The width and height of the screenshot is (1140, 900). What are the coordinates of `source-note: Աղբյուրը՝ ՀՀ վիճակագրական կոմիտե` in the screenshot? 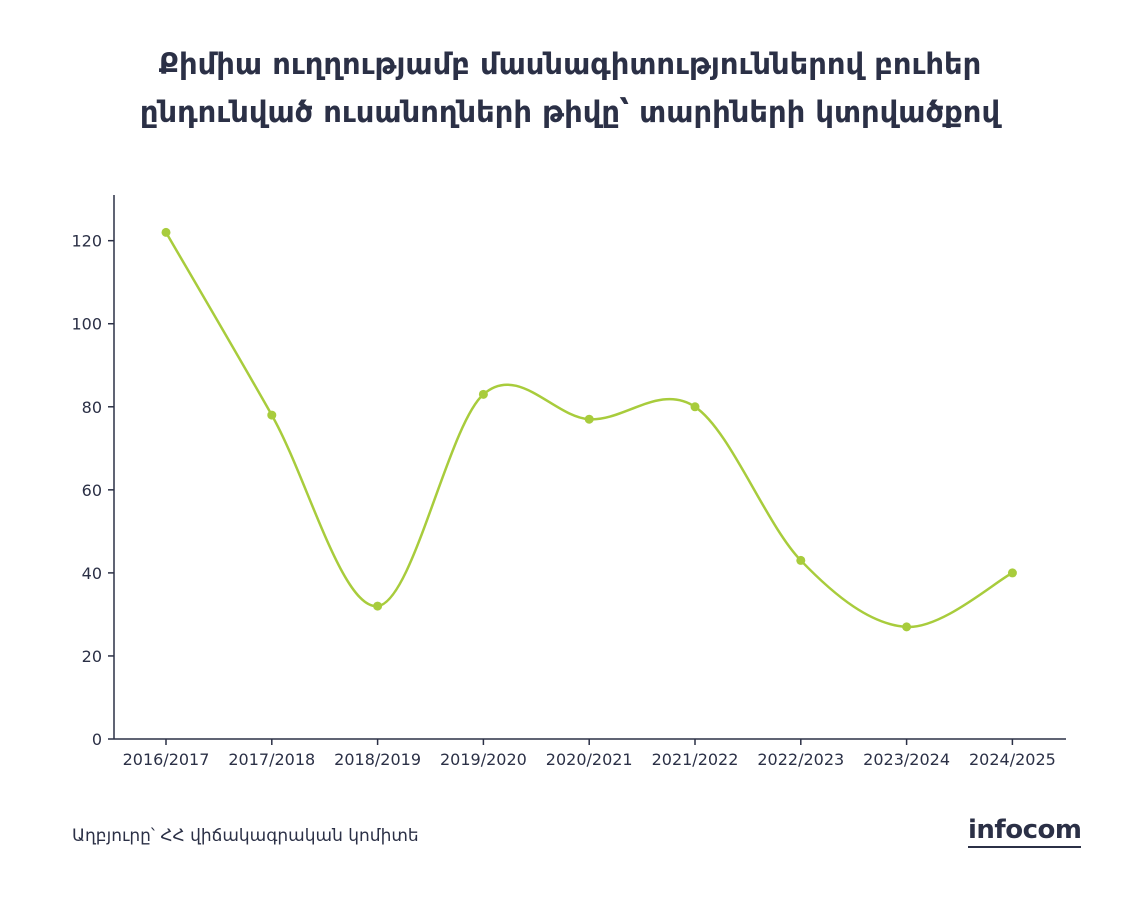 It's located at (245, 836).